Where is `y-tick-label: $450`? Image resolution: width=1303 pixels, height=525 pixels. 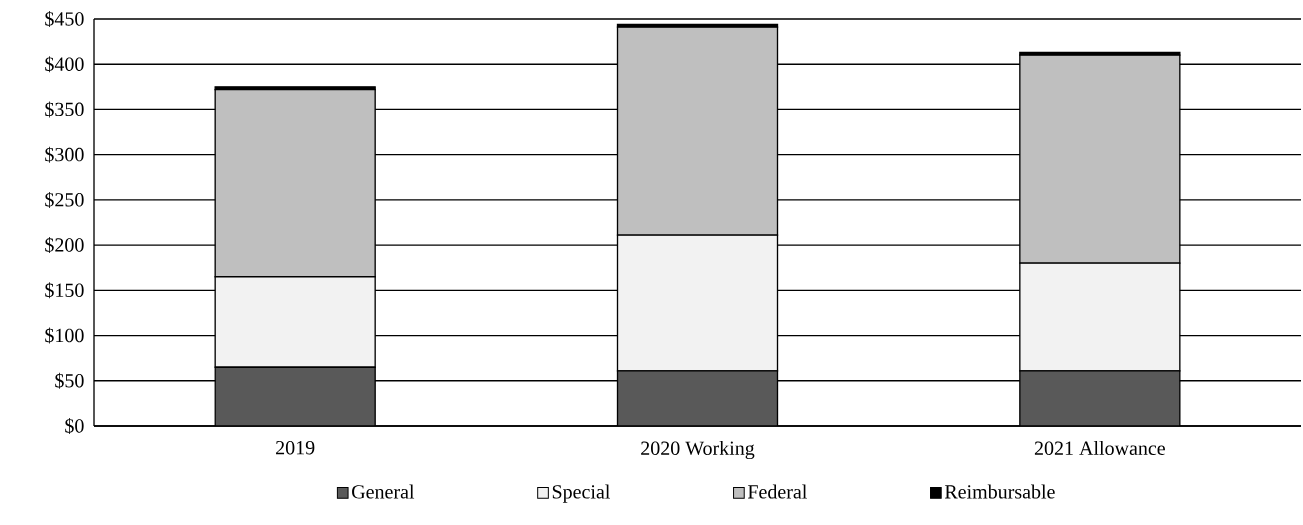
y-tick-label: $450 is located at coordinates (64, 19).